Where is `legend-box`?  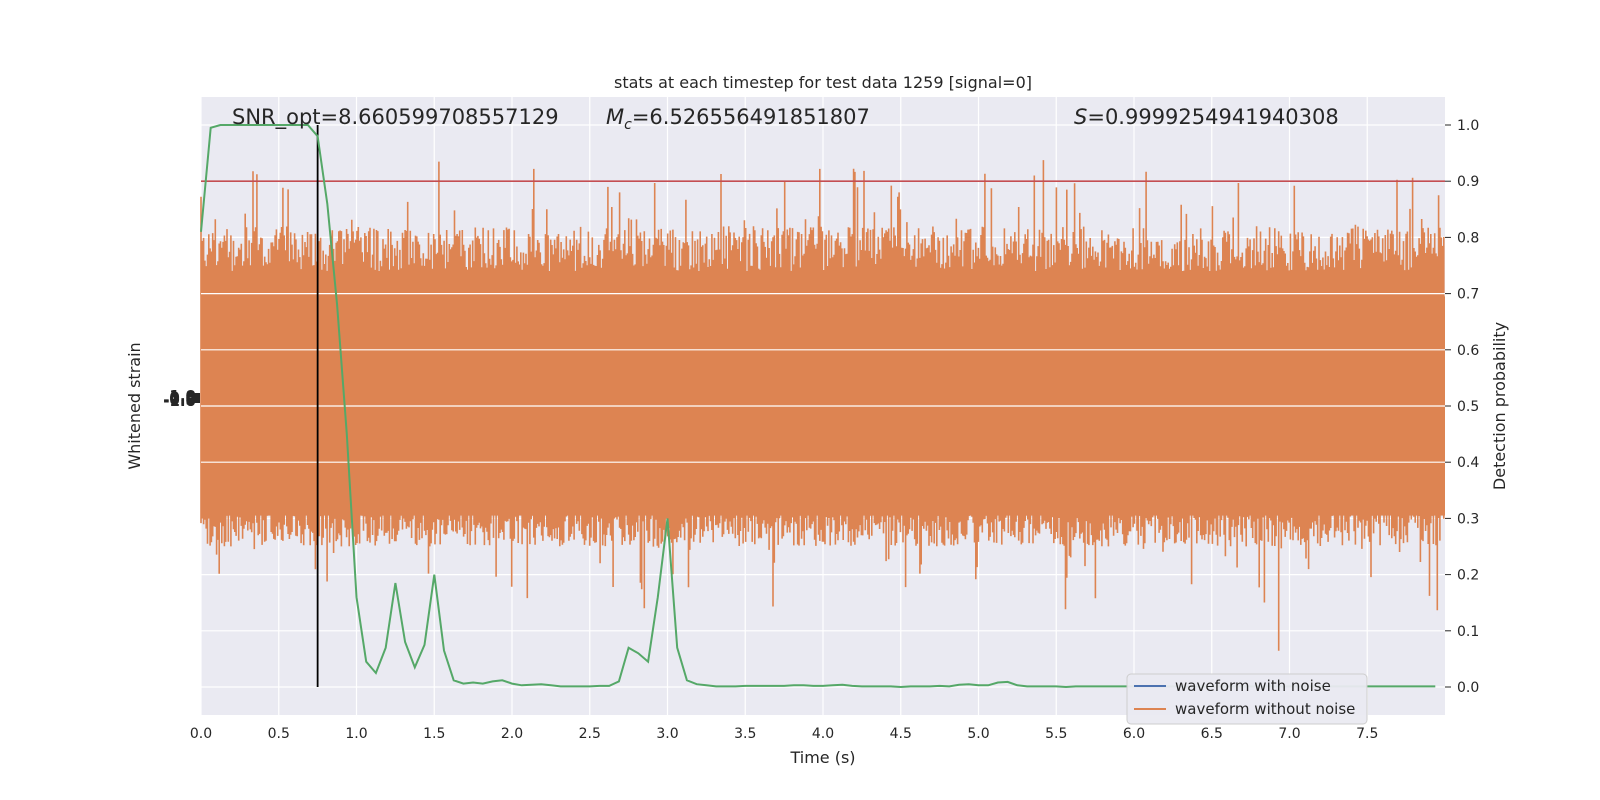 legend-box is located at coordinates (1247, 699).